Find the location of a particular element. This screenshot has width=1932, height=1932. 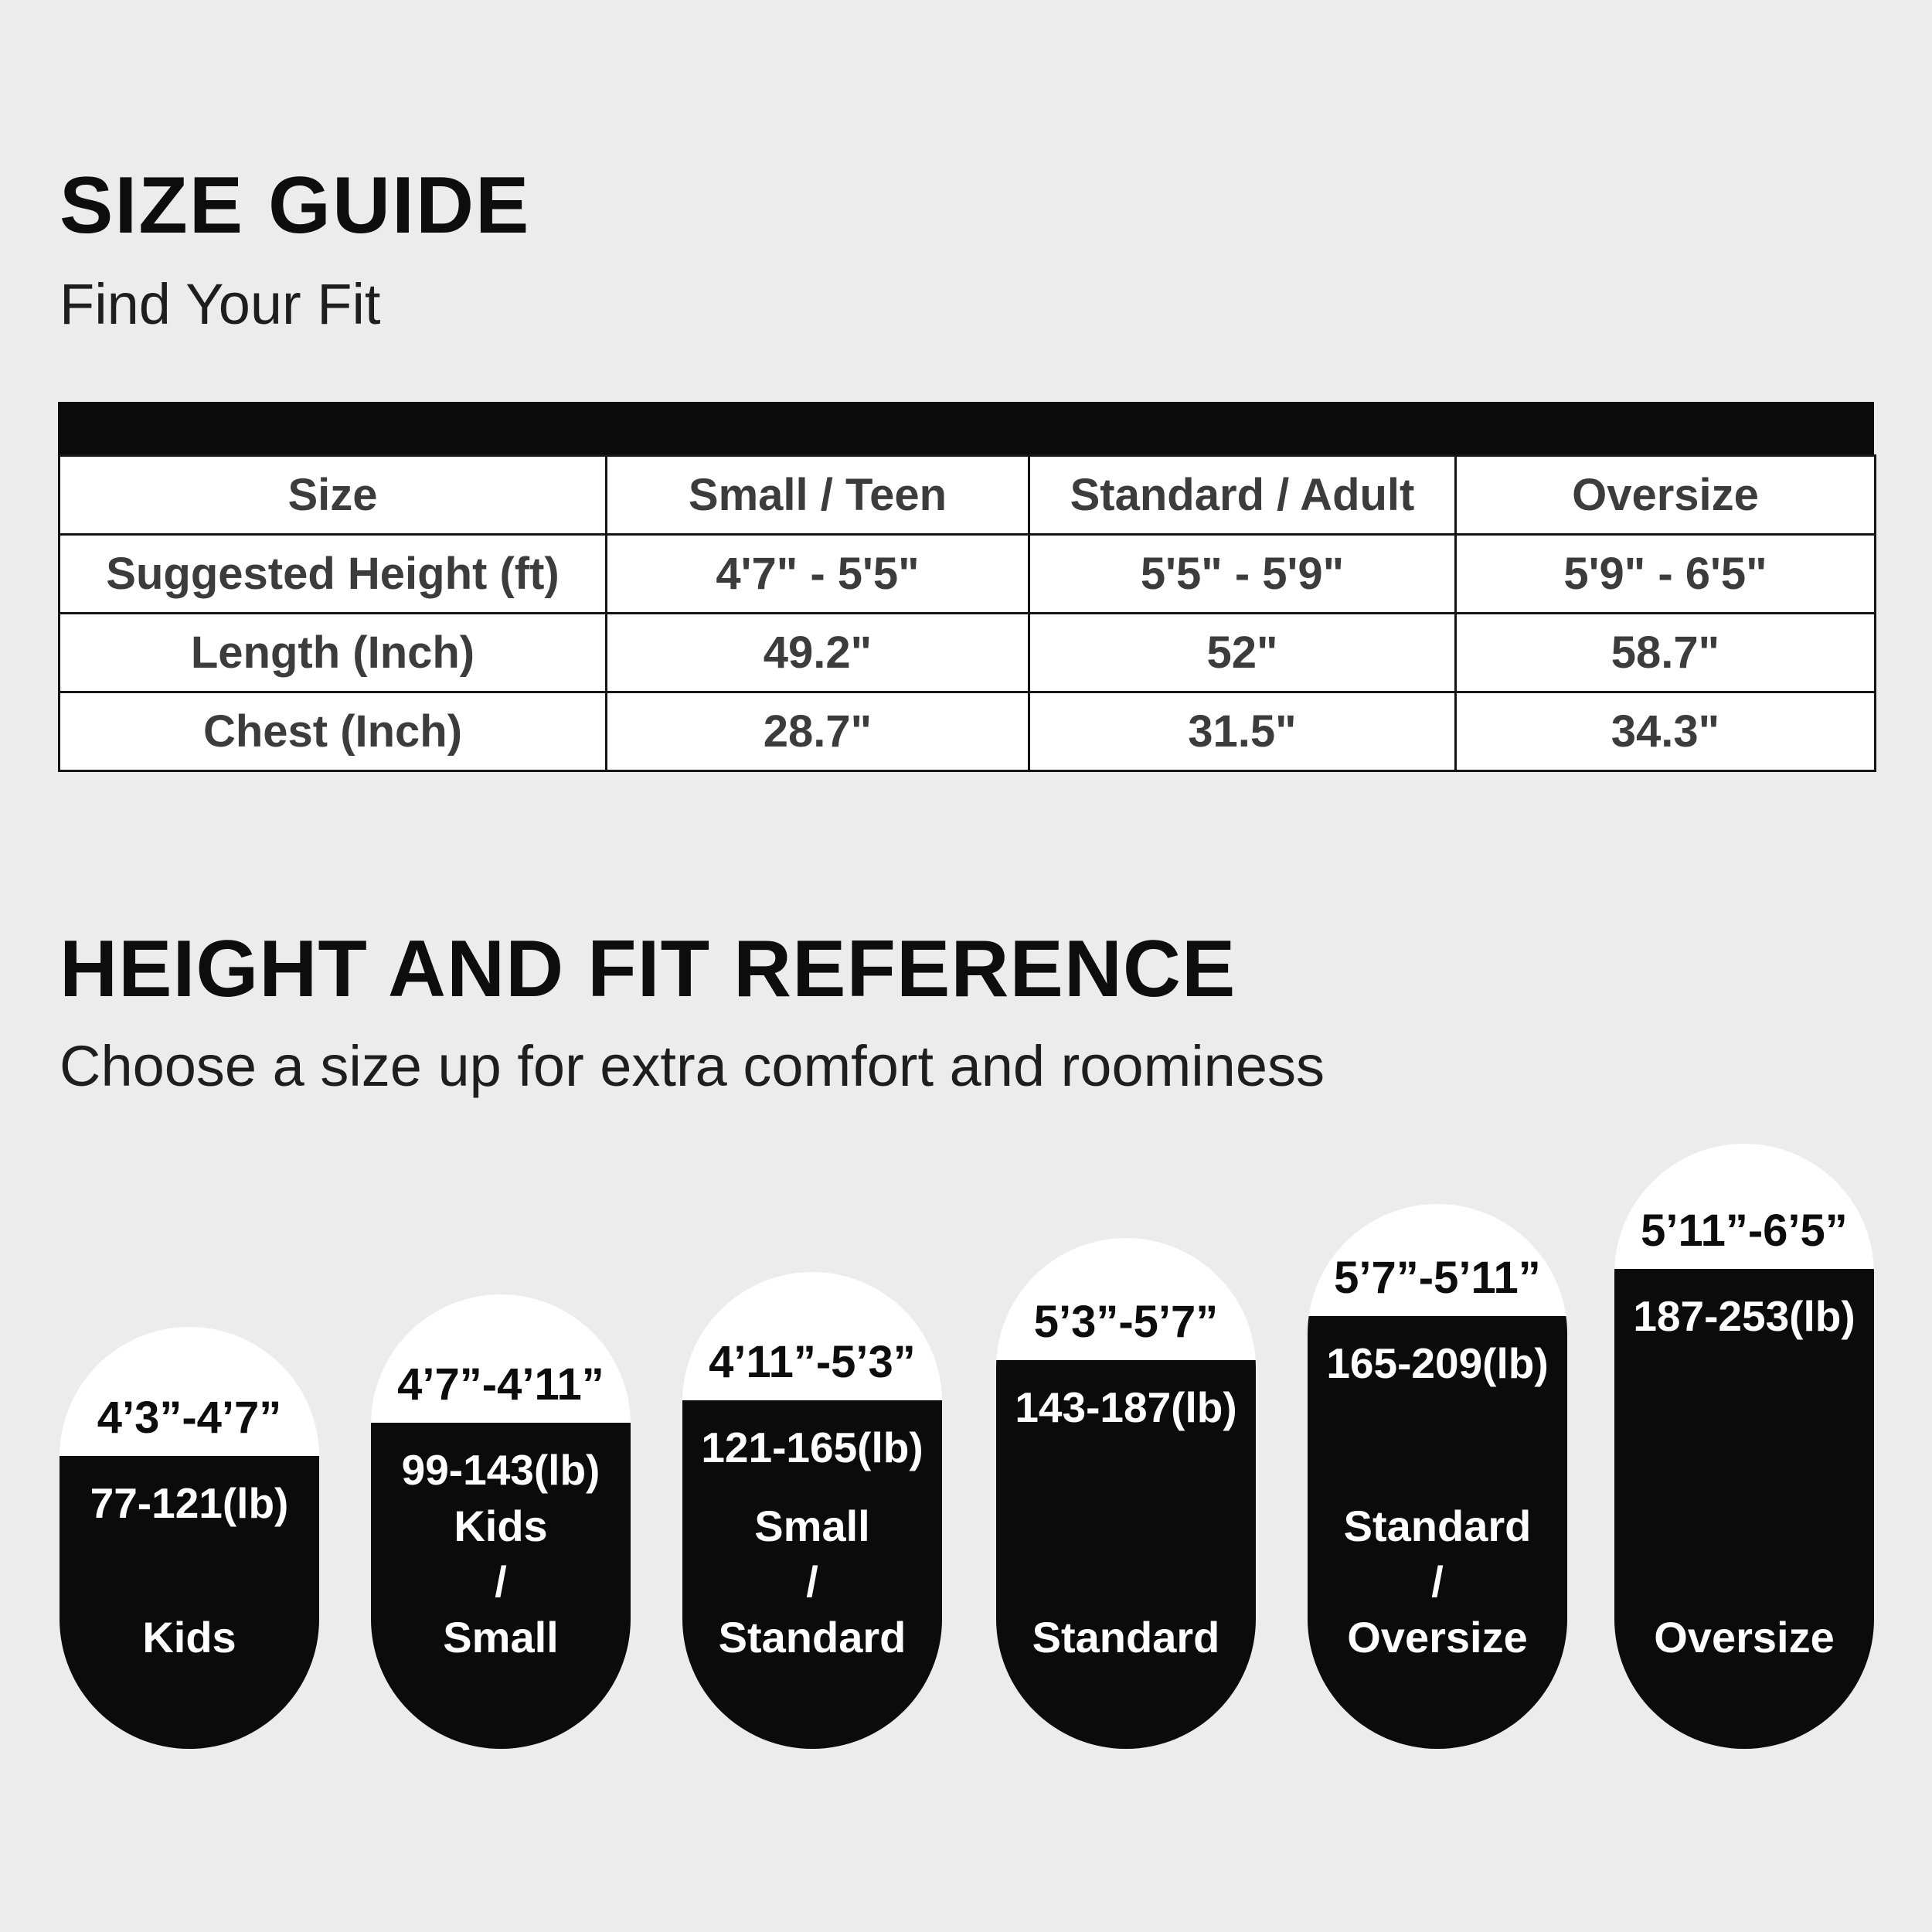

table-row: Chest (Inch) 28.7" 31.5" 34.3" is located at coordinates (967, 731).